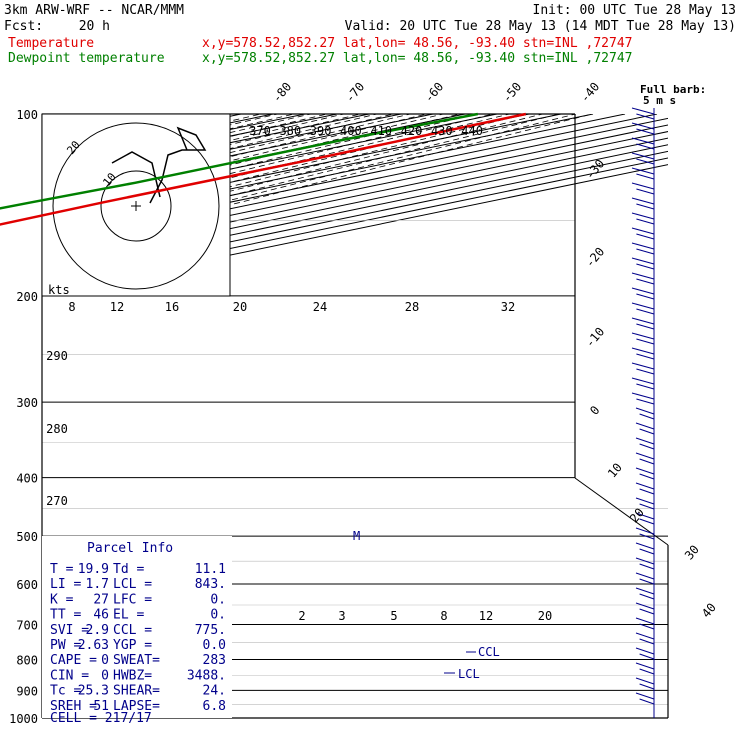  I want to click on temperature-label: 10, so click(615, 470).